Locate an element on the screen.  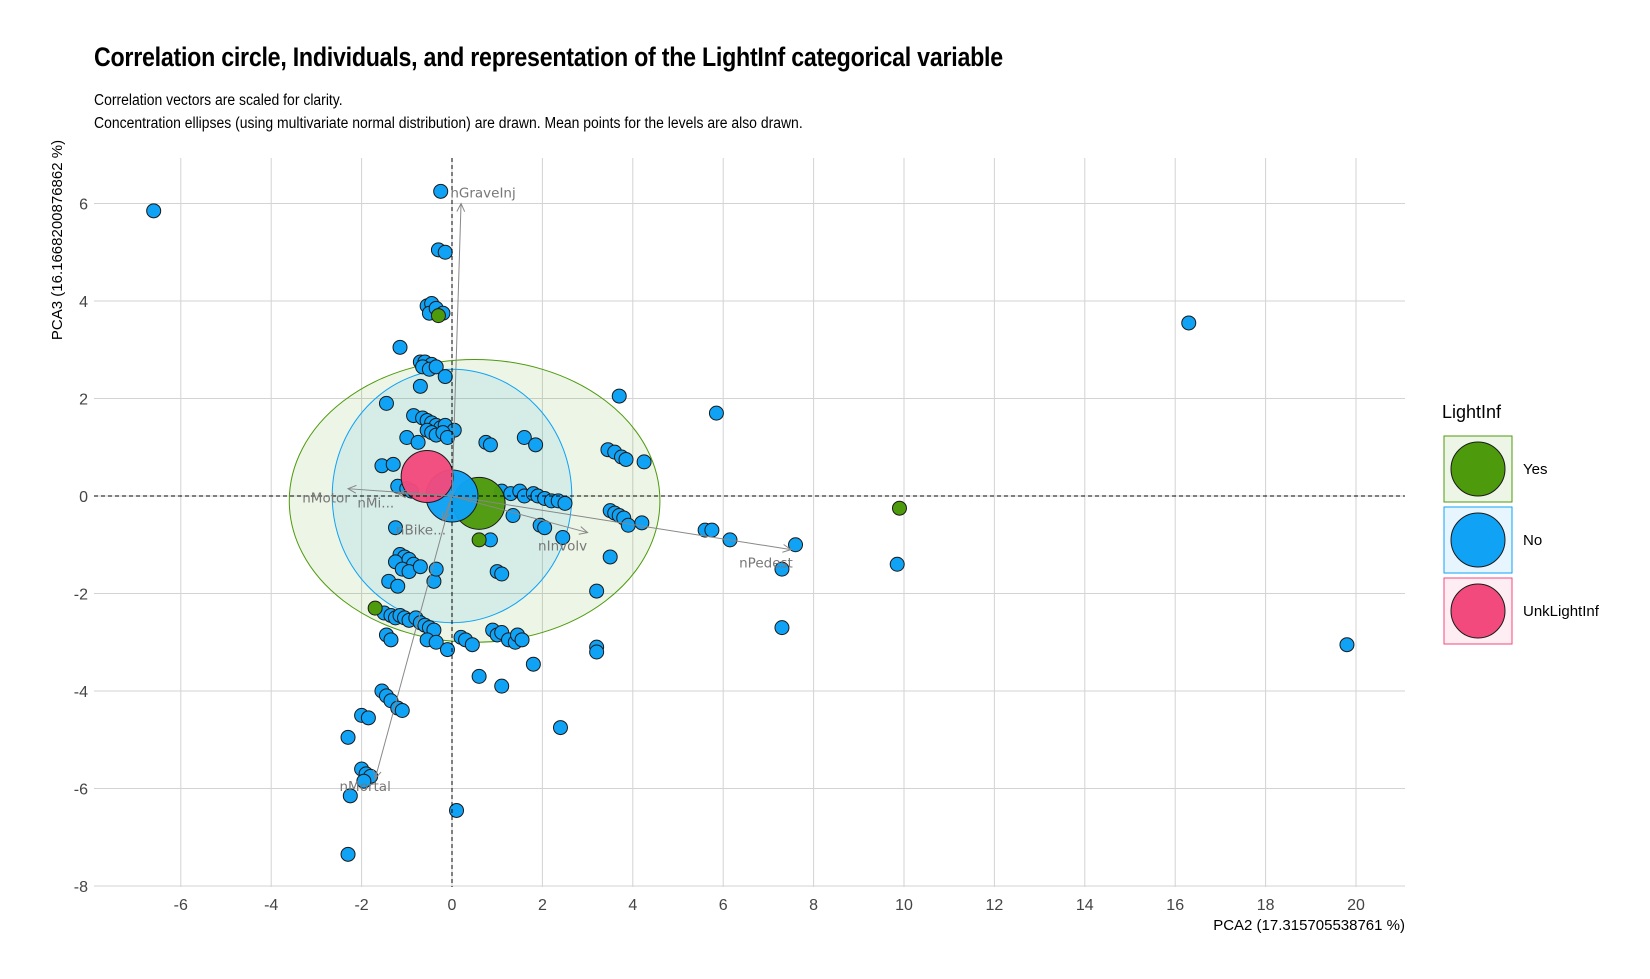
x-tick-label: 20 is located at coordinates (1356, 905).